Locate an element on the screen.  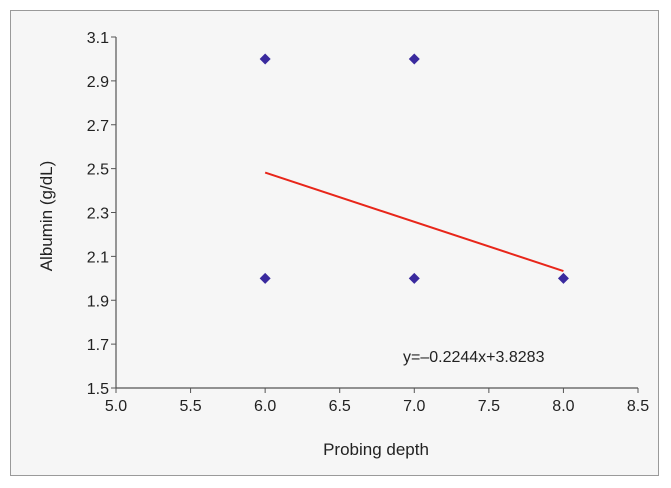
x-axis-title: Probing depth is located at coordinates (376, 449).